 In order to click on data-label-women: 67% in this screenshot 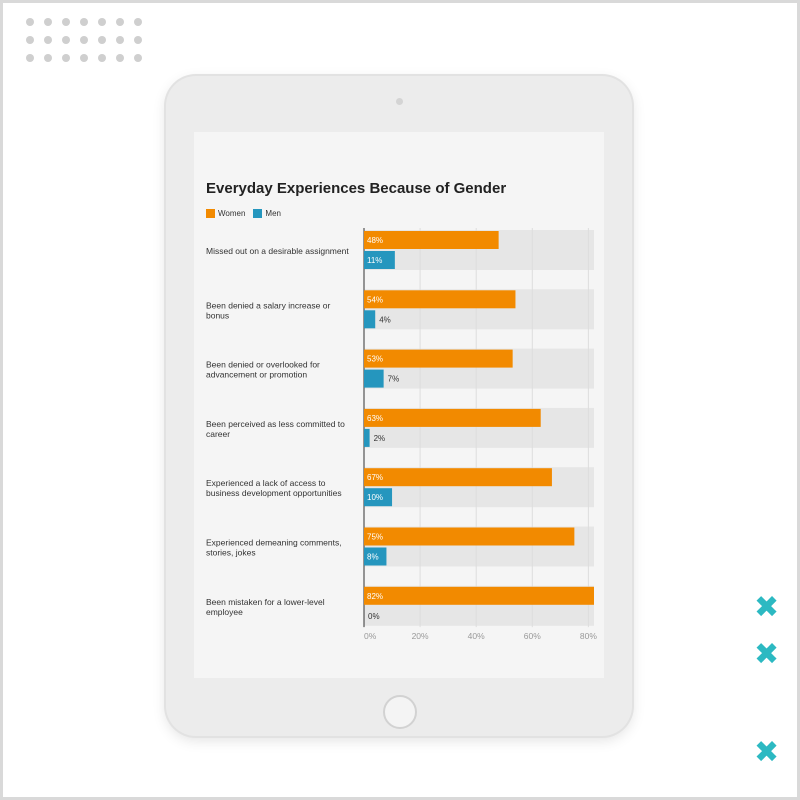, I will do `click(375, 477)`.